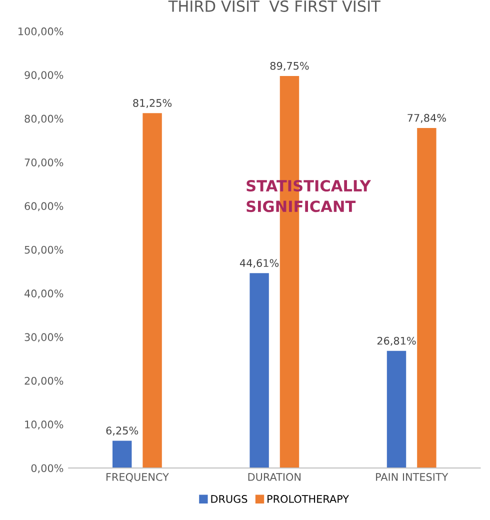  I want to click on y-tick-label: 60,00%, so click(44, 207).